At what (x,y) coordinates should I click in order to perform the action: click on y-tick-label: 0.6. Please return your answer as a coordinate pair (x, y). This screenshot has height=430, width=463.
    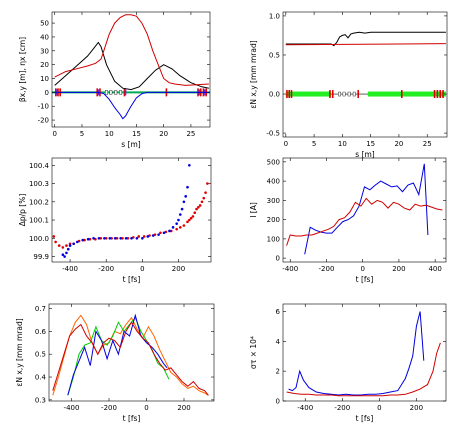
    Looking at the image, I should click on (41, 332).